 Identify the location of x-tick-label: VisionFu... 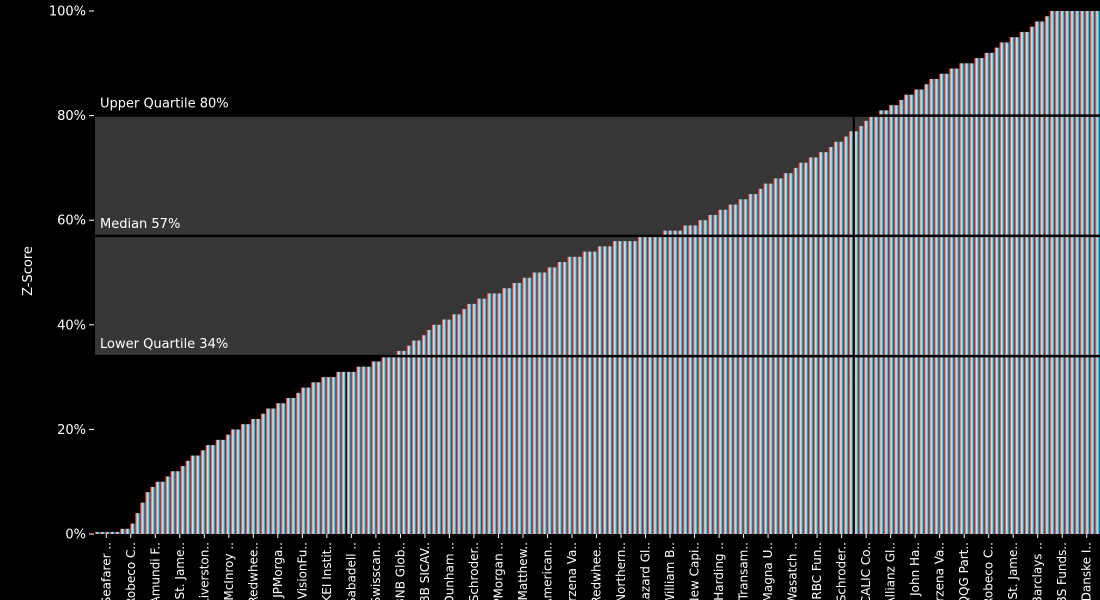
(302, 570).